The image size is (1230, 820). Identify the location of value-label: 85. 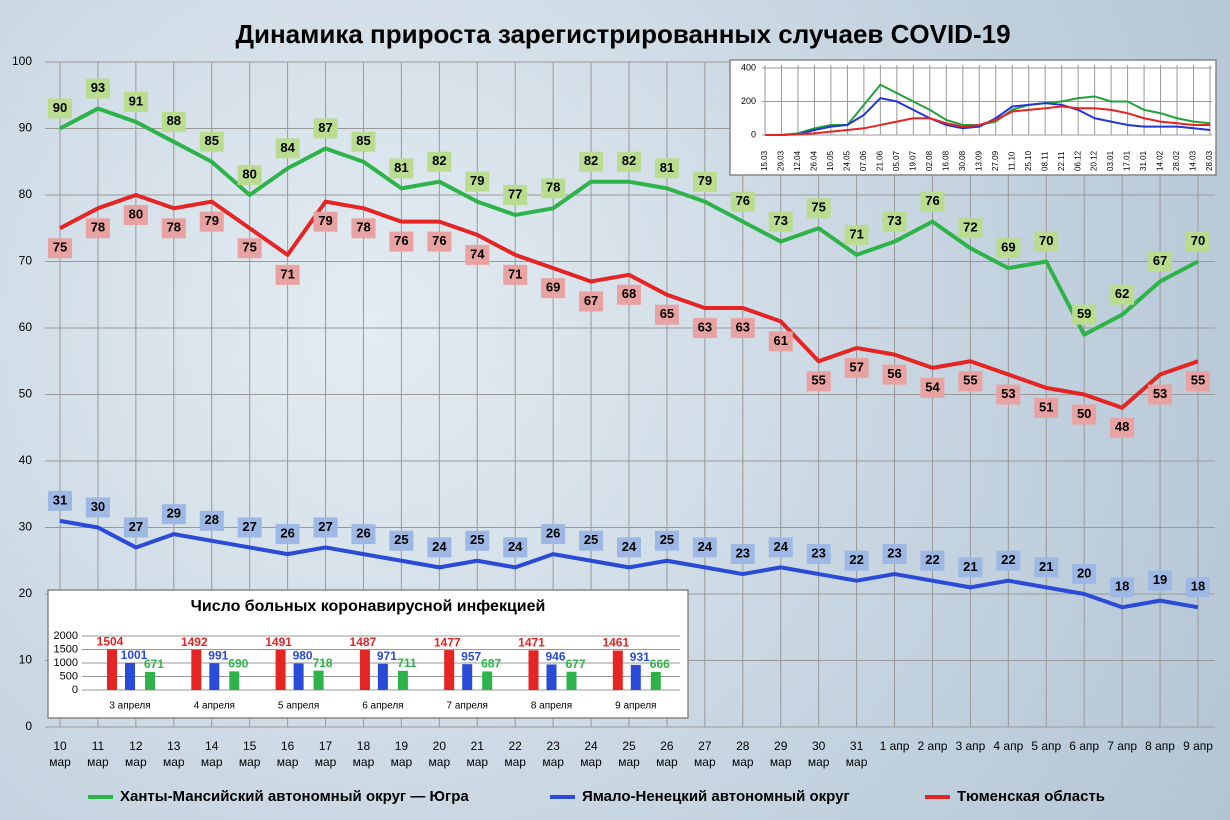
(211, 140).